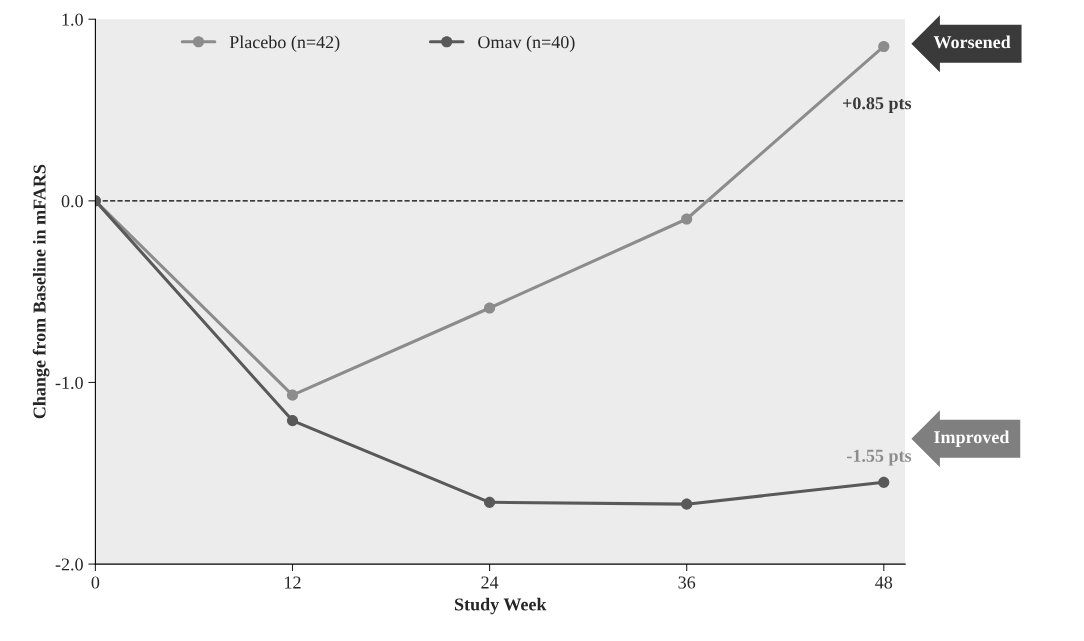 This screenshot has height=641, width=1084. I want to click on text: Improved, so click(972, 438).